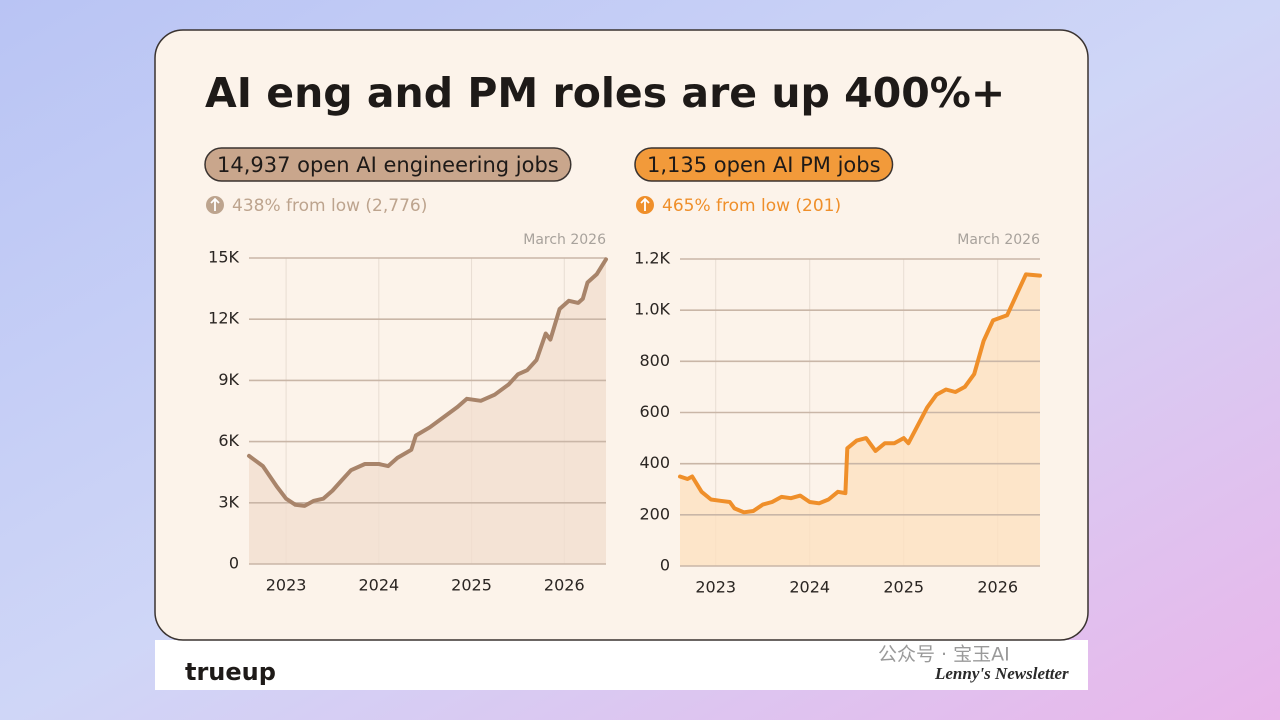 The width and height of the screenshot is (1280, 724). What do you see at coordinates (605, 93) in the screenshot?
I see `title: AI eng and PM roles are up 400%+` at bounding box center [605, 93].